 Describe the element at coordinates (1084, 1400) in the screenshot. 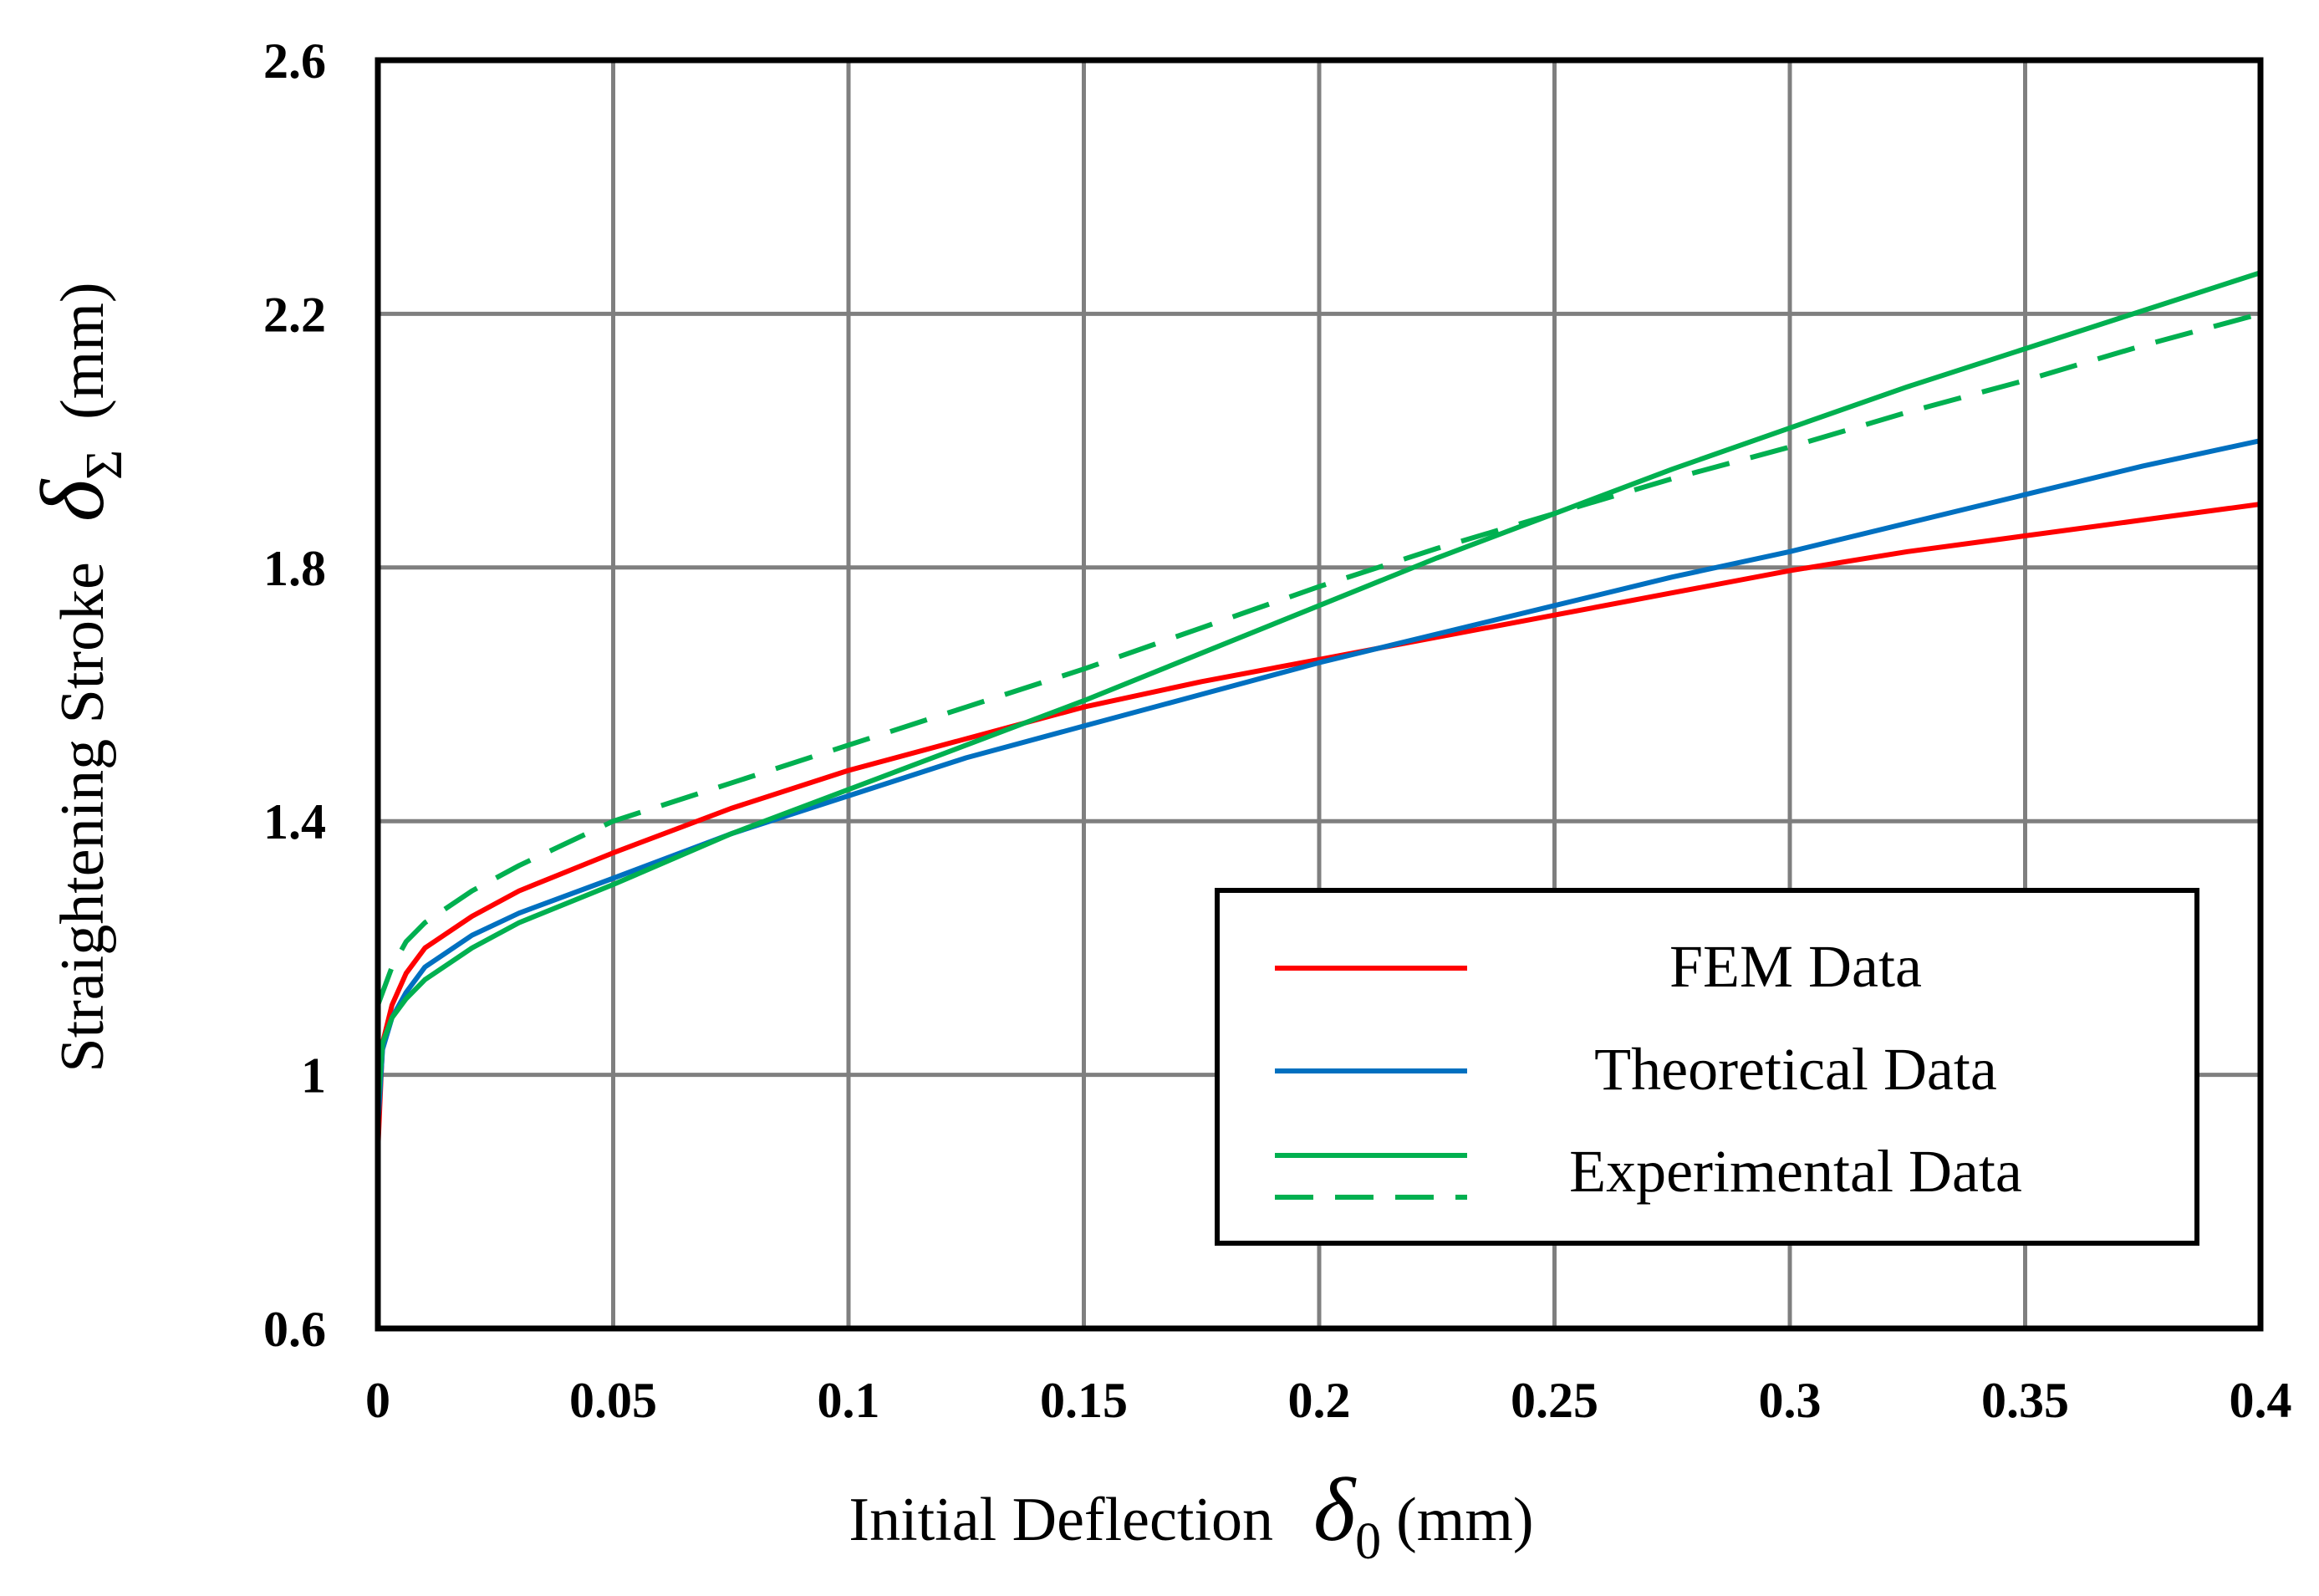

I see `x-tick-label: 0.15` at that location.